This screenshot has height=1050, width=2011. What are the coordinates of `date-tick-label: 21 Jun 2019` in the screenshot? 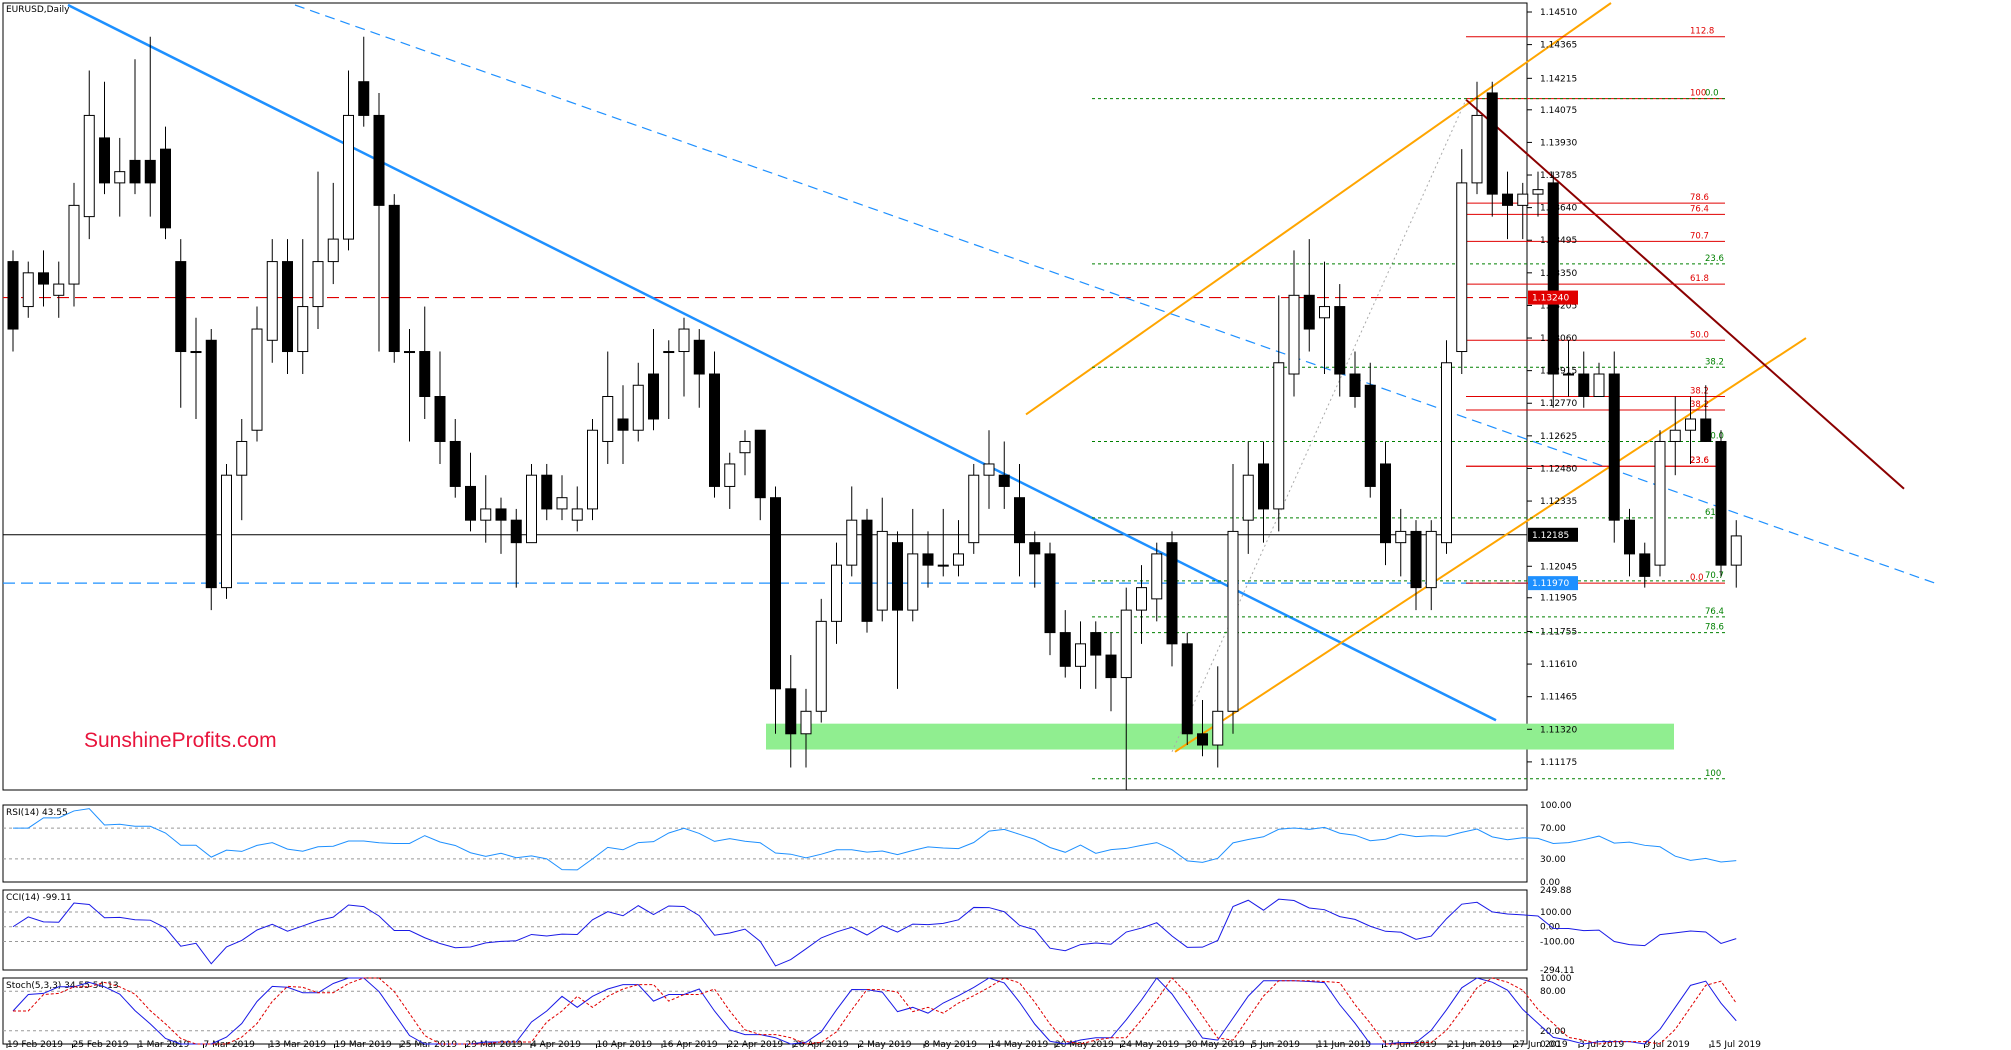 It's located at (1475, 1045).